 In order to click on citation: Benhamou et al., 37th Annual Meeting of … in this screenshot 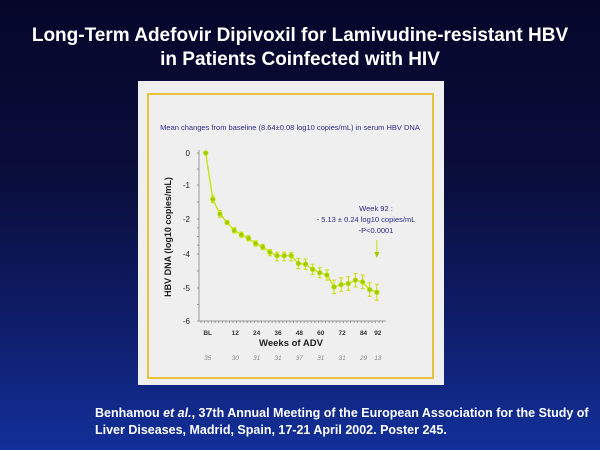, I will do `click(345, 422)`.